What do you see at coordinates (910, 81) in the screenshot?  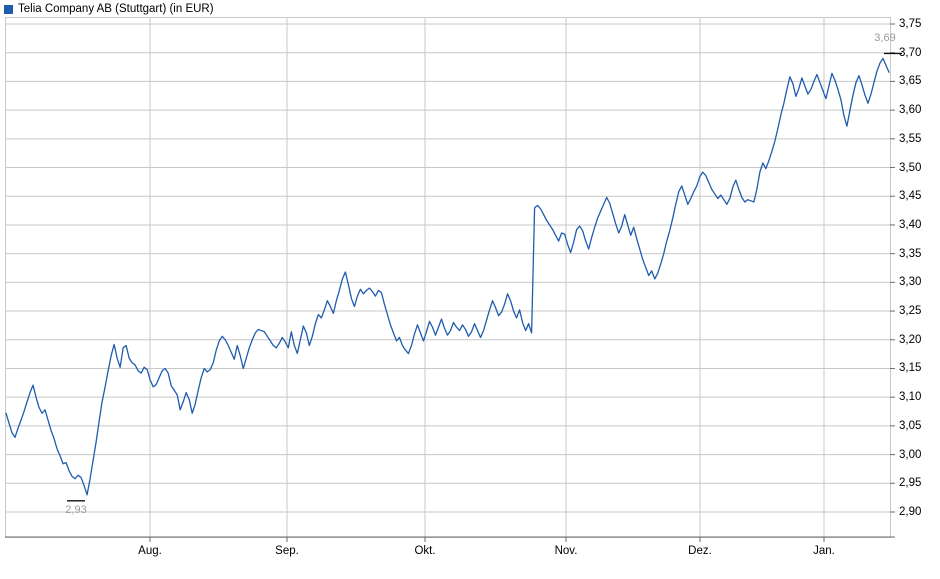 I see `y-axis-label: 3,65` at bounding box center [910, 81].